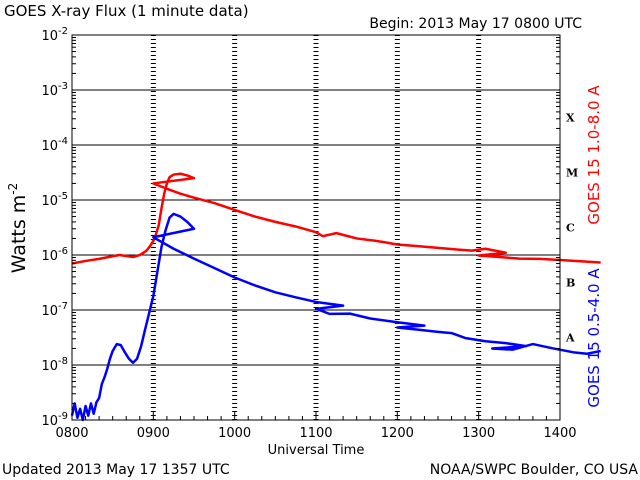  Describe the element at coordinates (19, 234) in the screenshot. I see `y-axis-label: Watts m` at that location.